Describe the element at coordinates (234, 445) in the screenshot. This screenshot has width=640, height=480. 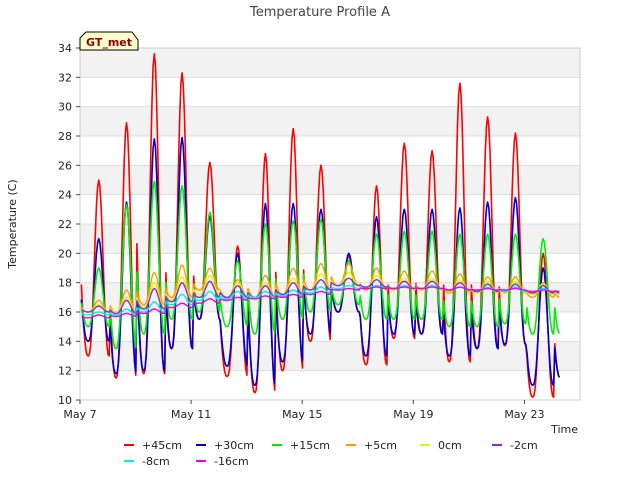
I see `legend-label: +30cm` at that location.